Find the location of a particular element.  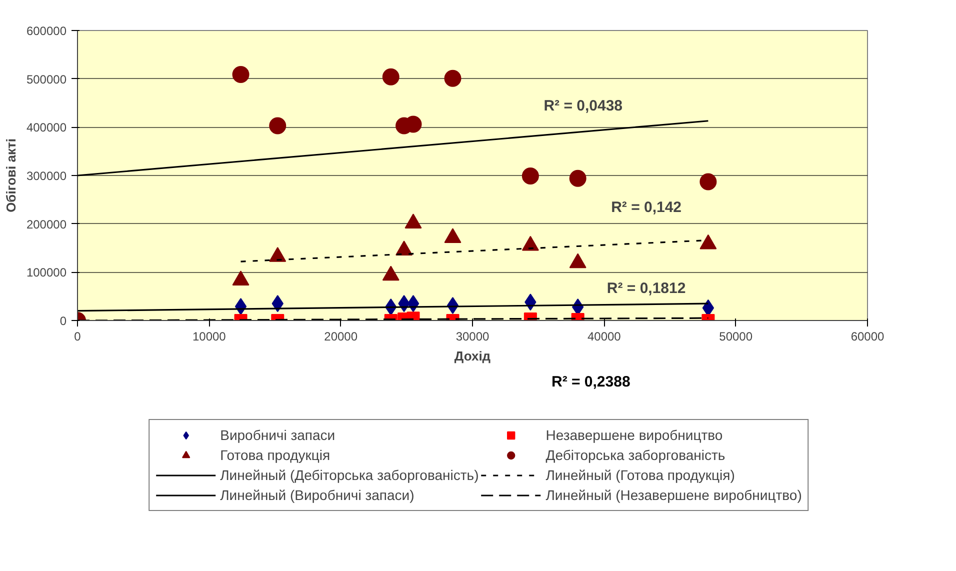

legend-label: Дебіторська заборгованість is located at coordinates (636, 455).